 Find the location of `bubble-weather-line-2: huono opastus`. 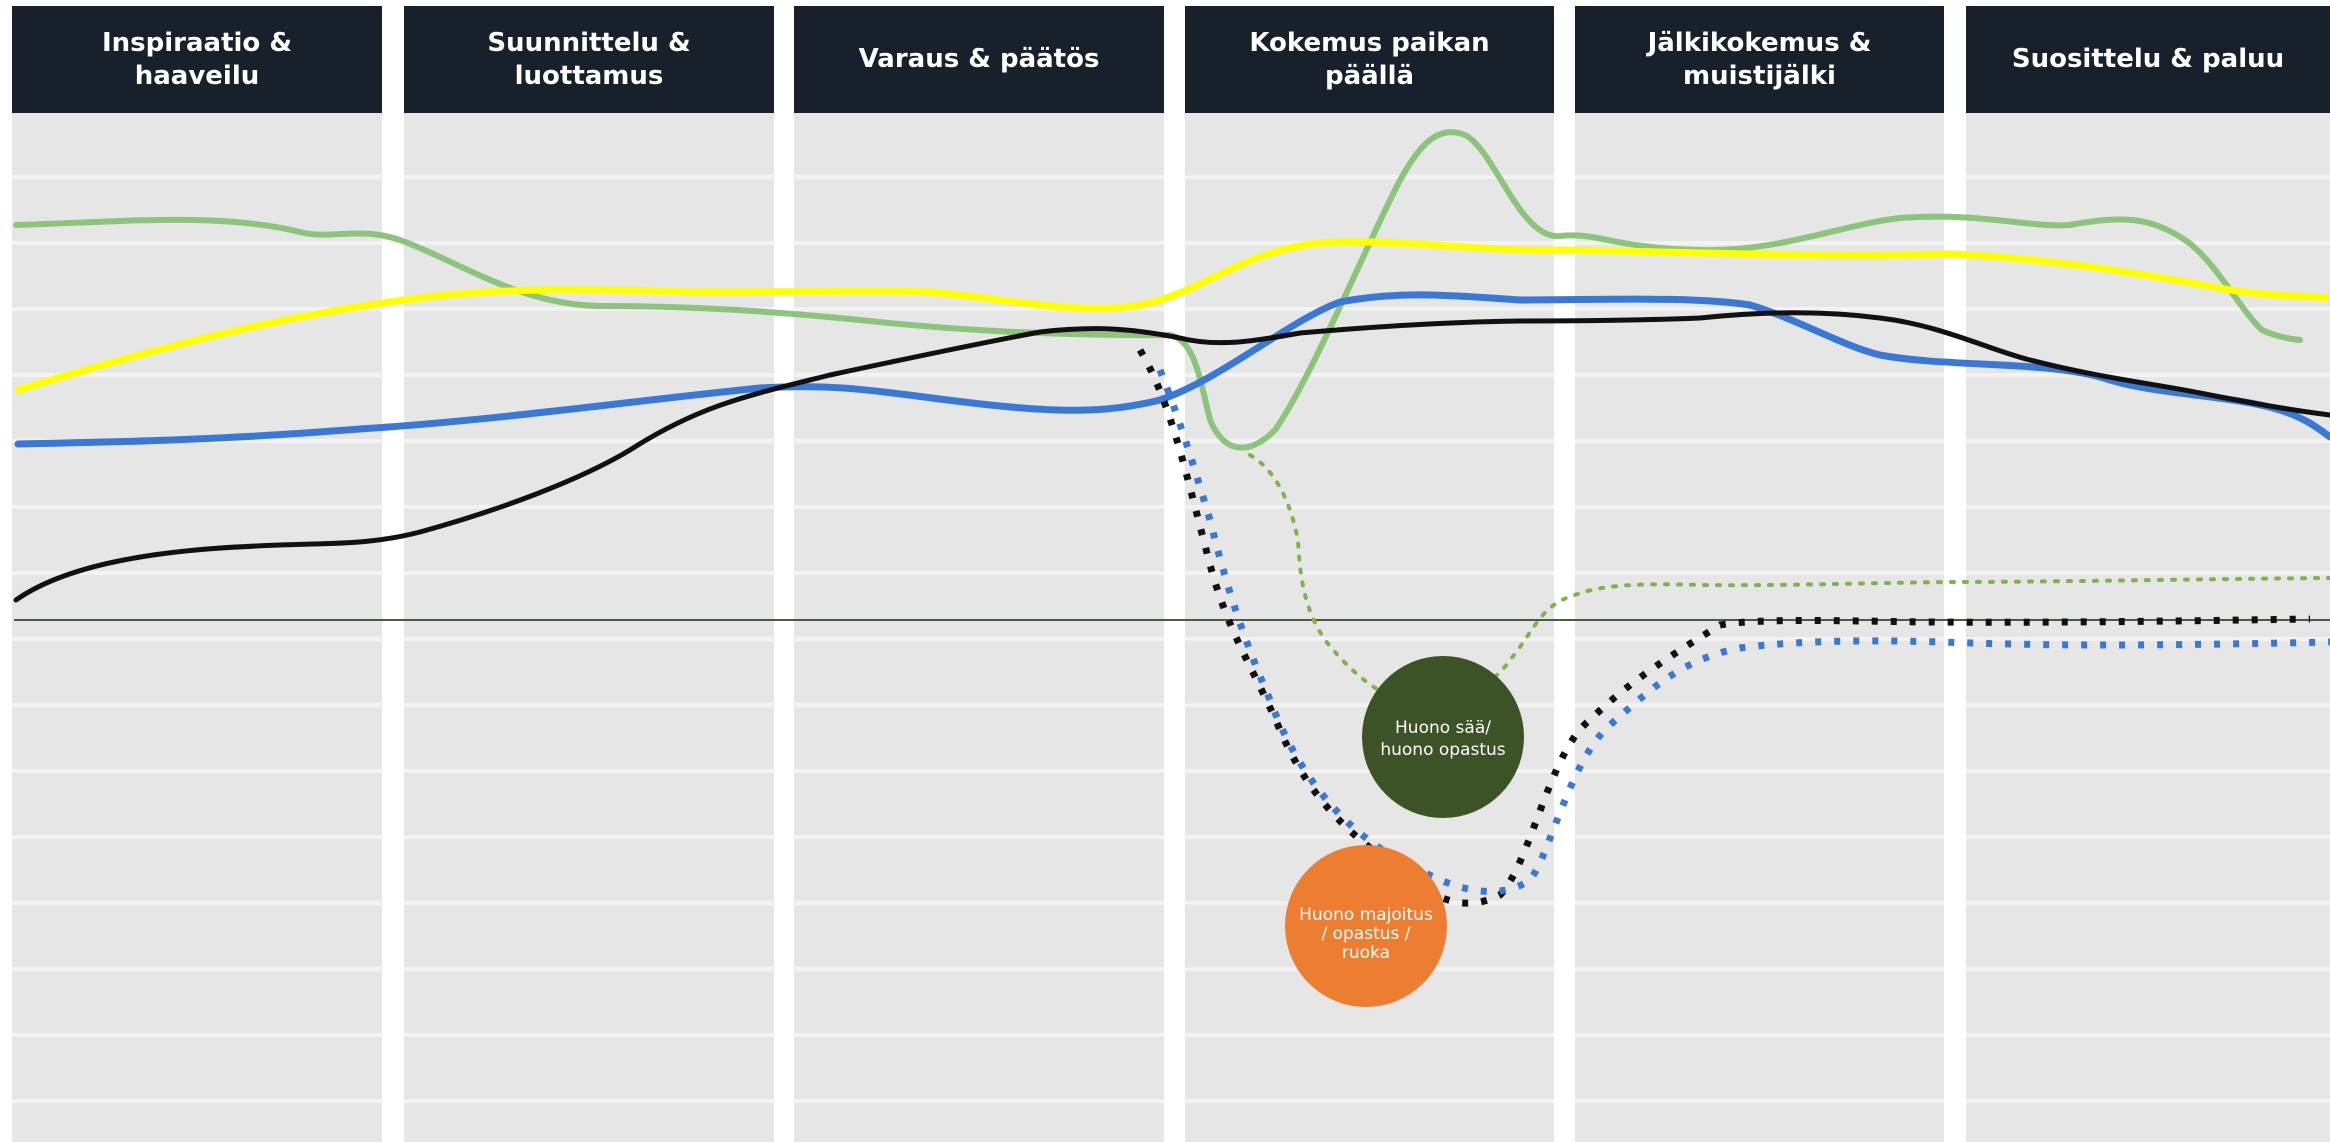

bubble-weather-line-2: huono opastus is located at coordinates (1442, 750).